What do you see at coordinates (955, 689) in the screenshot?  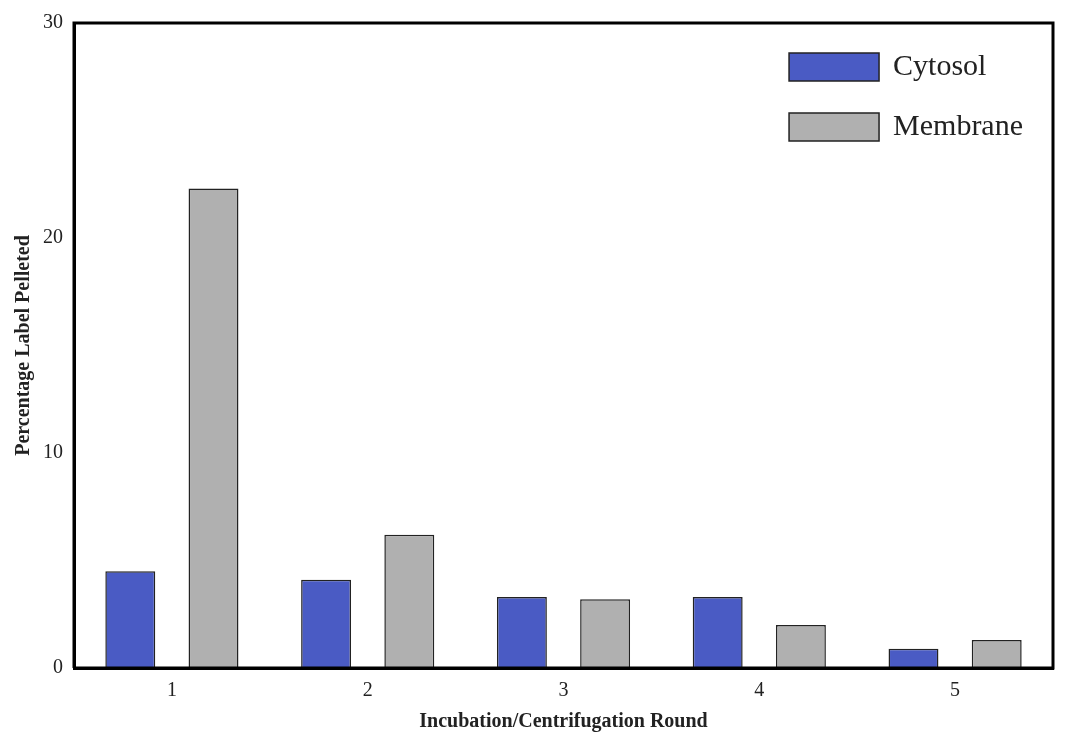 I see `x-tick-label: 5` at bounding box center [955, 689].